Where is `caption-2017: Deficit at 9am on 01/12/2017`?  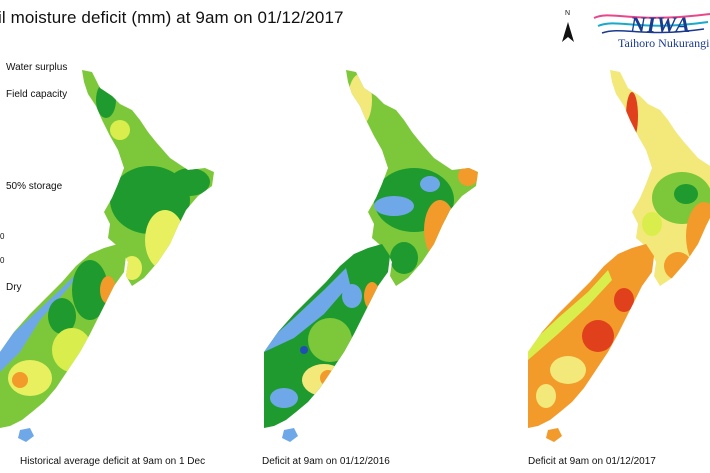
caption-2017: Deficit at 9am on 01/12/2017 is located at coordinates (592, 461).